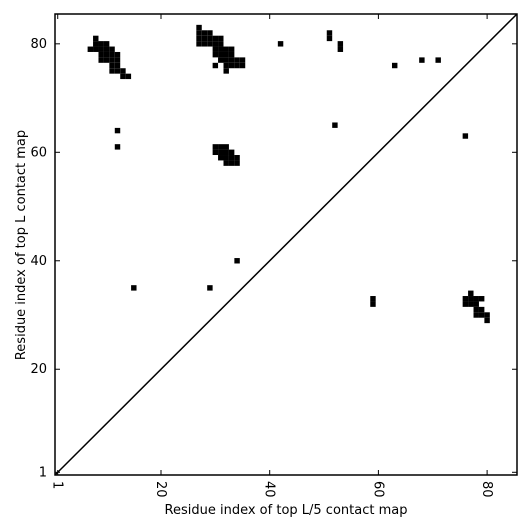 The width and height of the screenshot is (531, 531). Describe the element at coordinates (269, 489) in the screenshot. I see `x-tick-label: 40` at that location.